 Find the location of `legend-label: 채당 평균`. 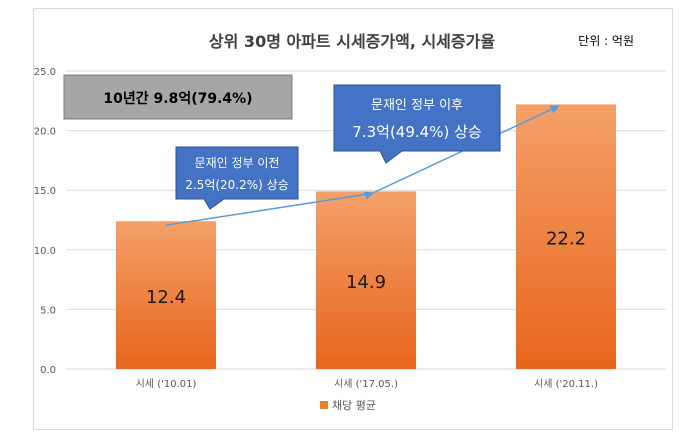

legend-label: 채당 평균 is located at coordinates (354, 405).